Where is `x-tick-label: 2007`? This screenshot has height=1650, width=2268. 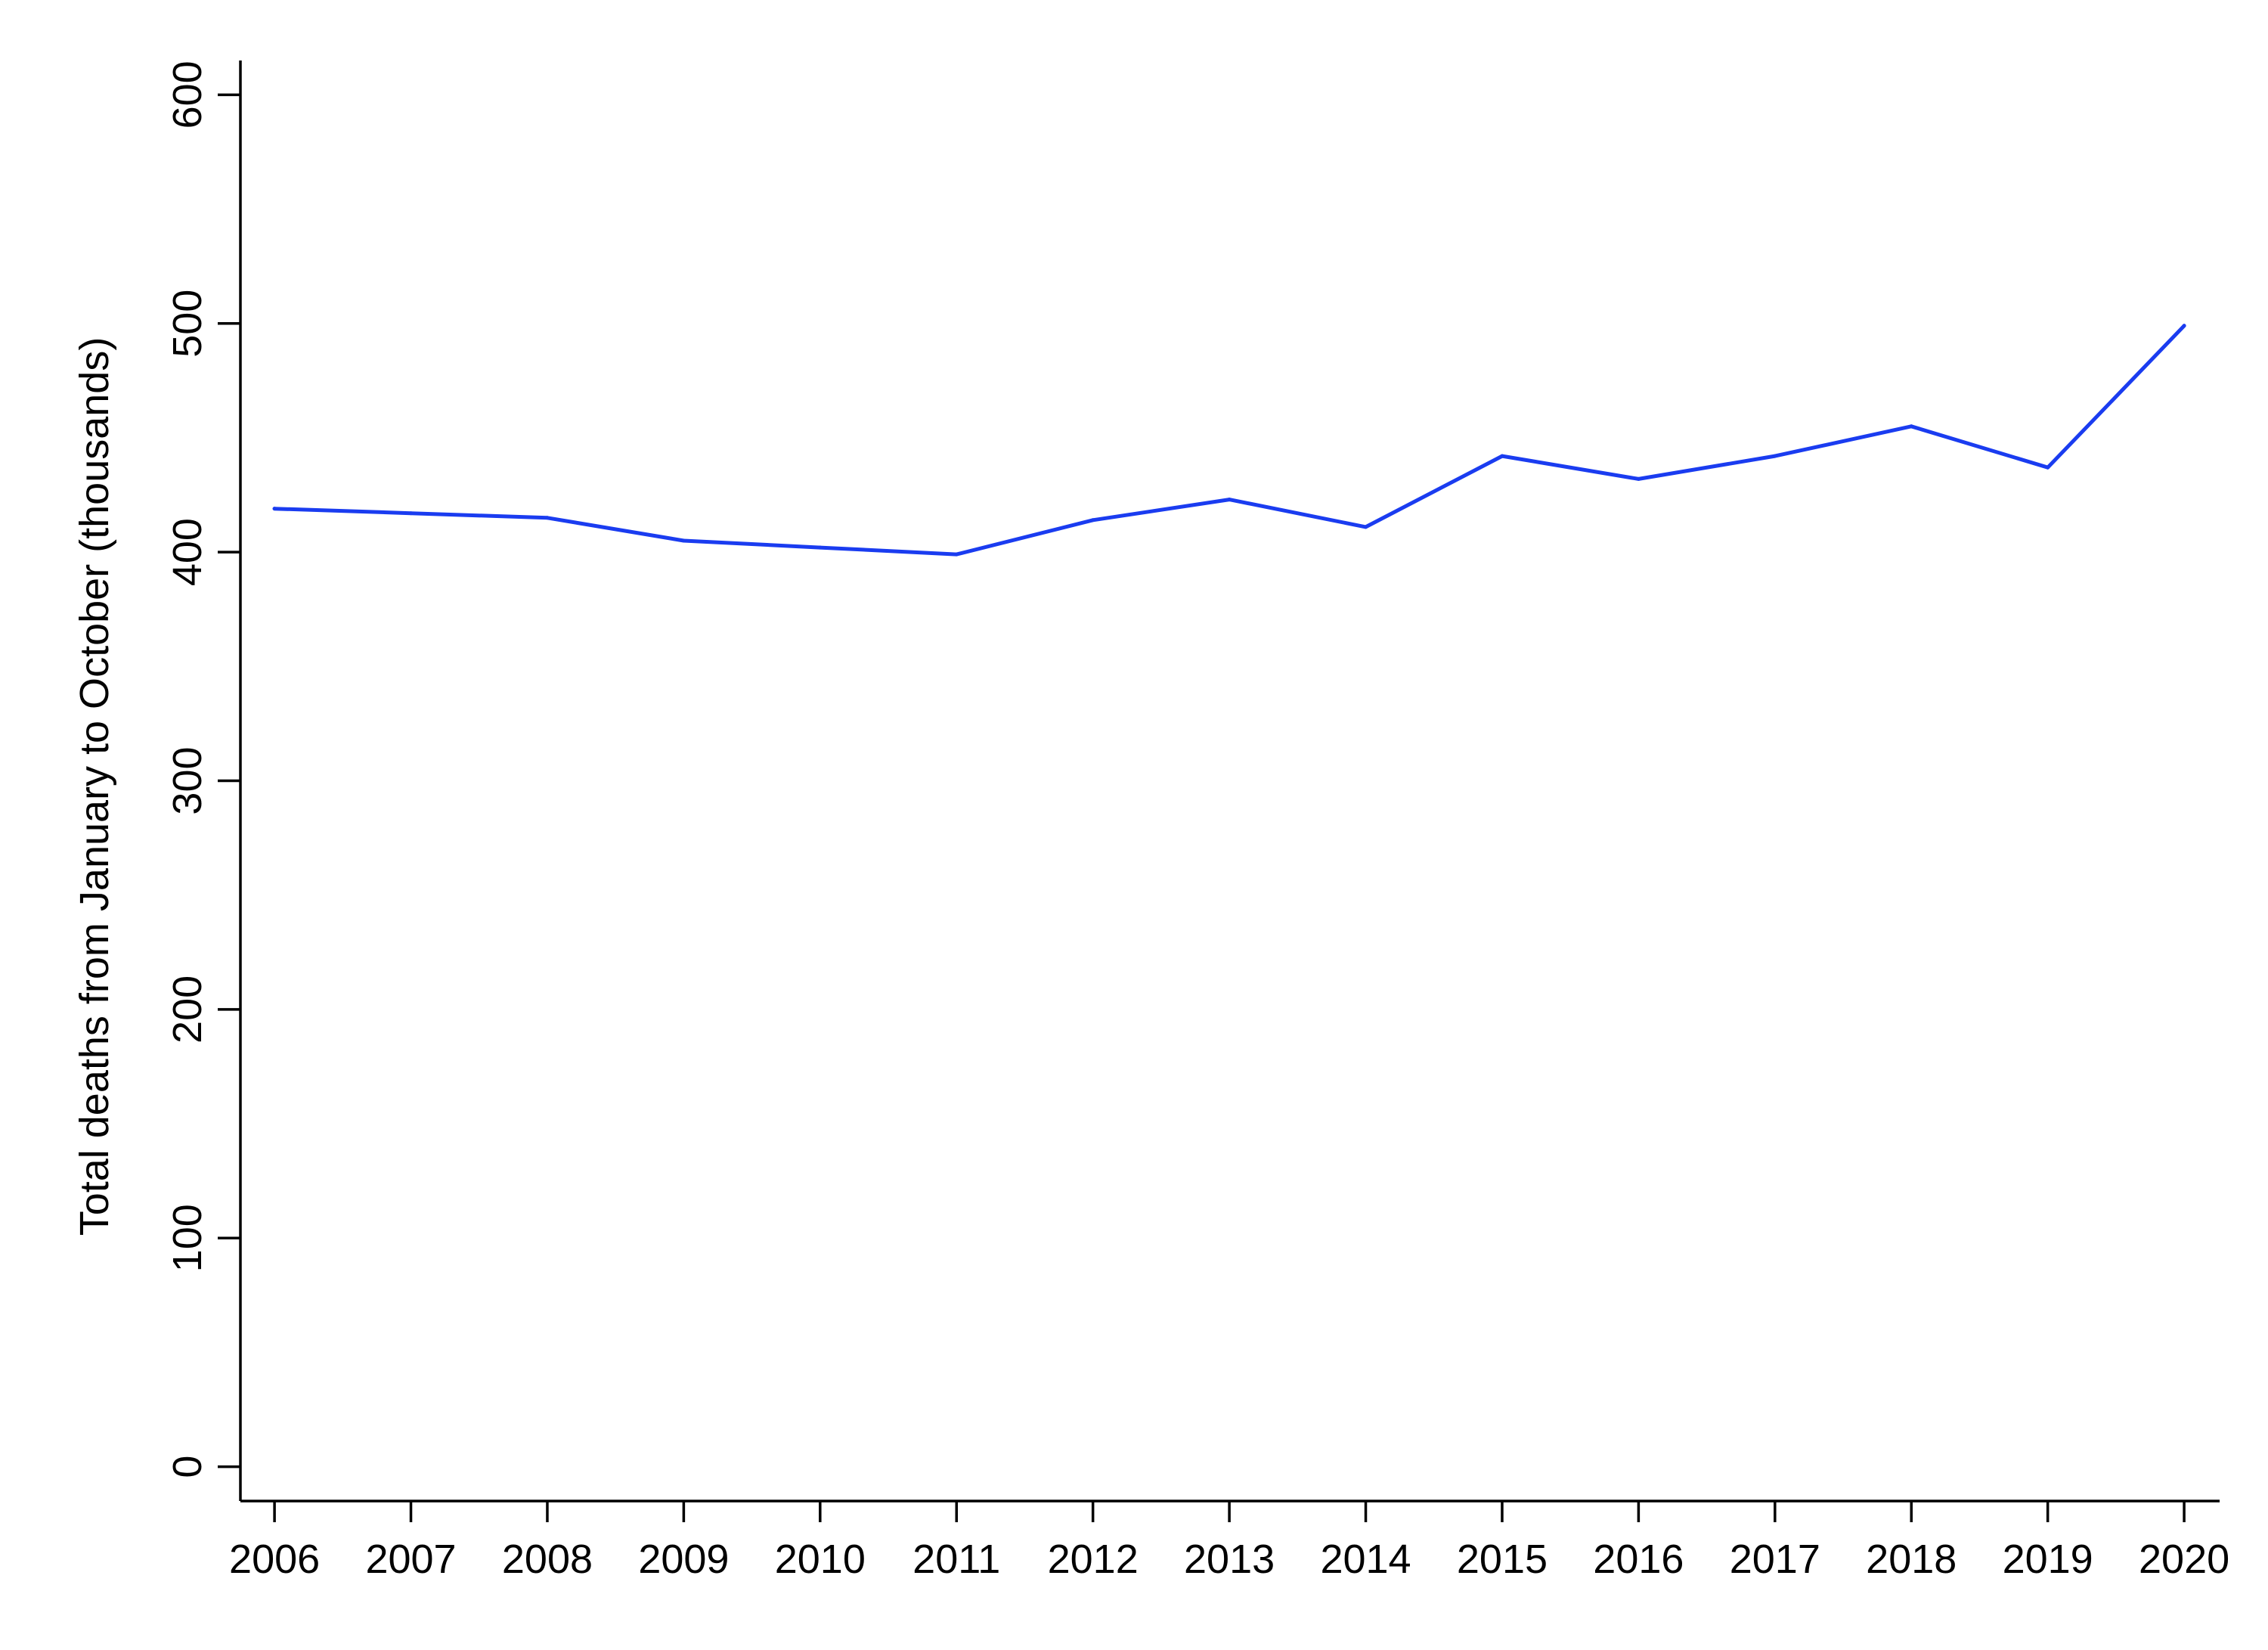
x-tick-label: 2007 is located at coordinates (411, 1560).